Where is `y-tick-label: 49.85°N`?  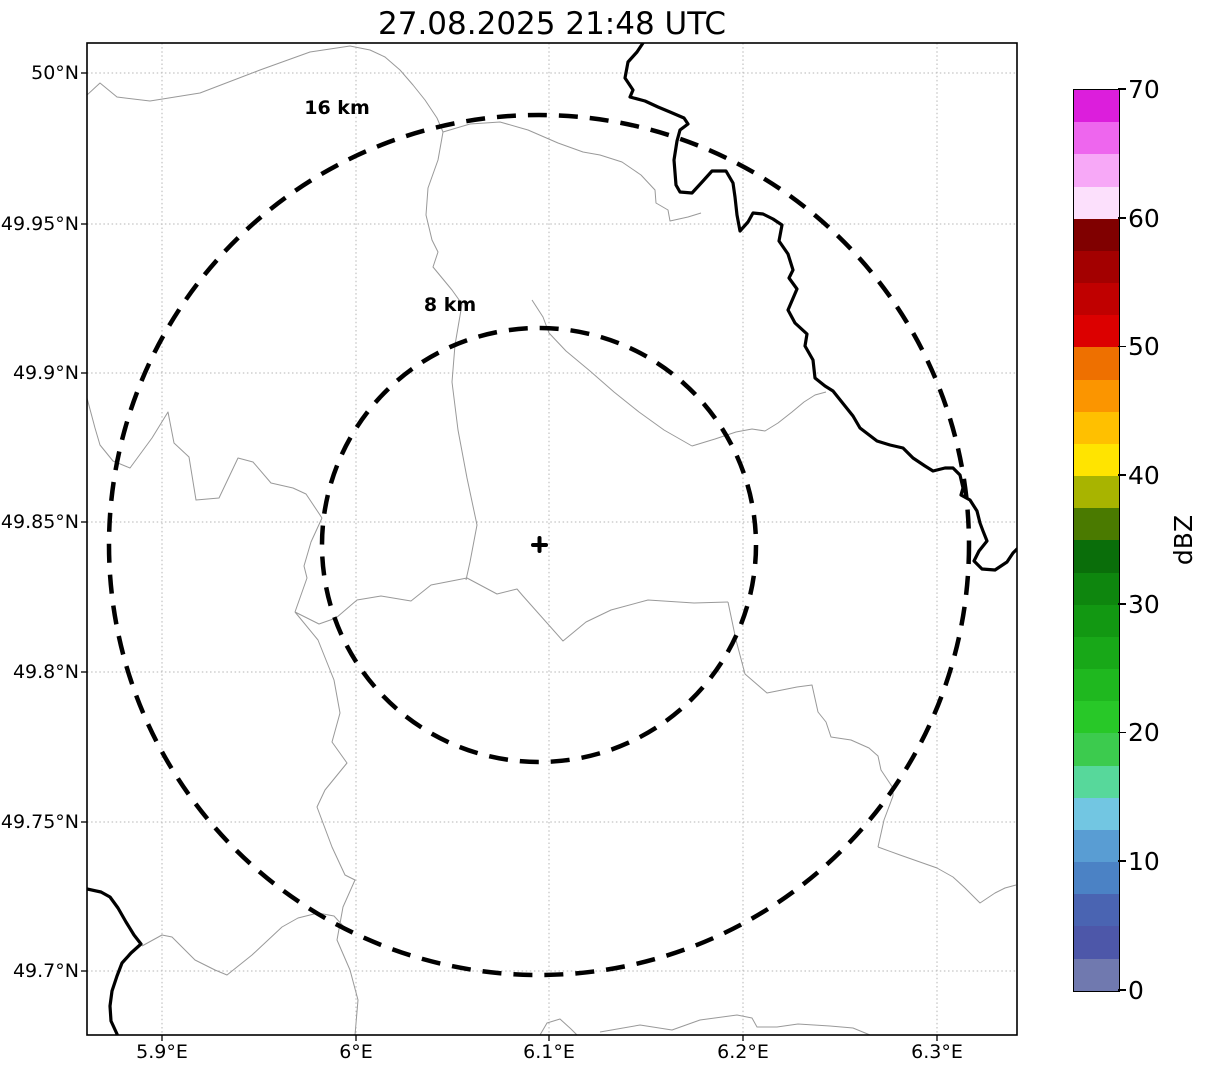 y-tick-label: 49.85°N is located at coordinates (39, 522).